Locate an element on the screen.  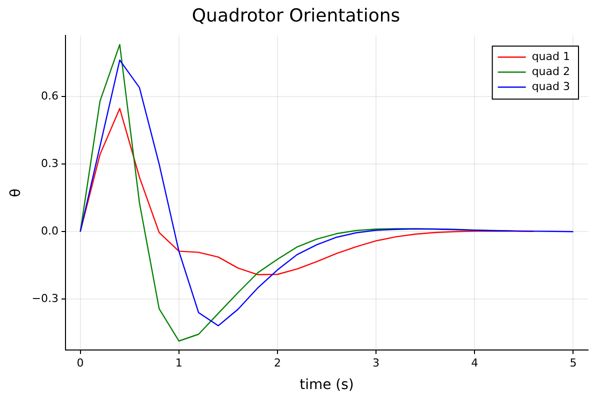
y-tick-label: 0.3 is located at coordinates (50, 163).